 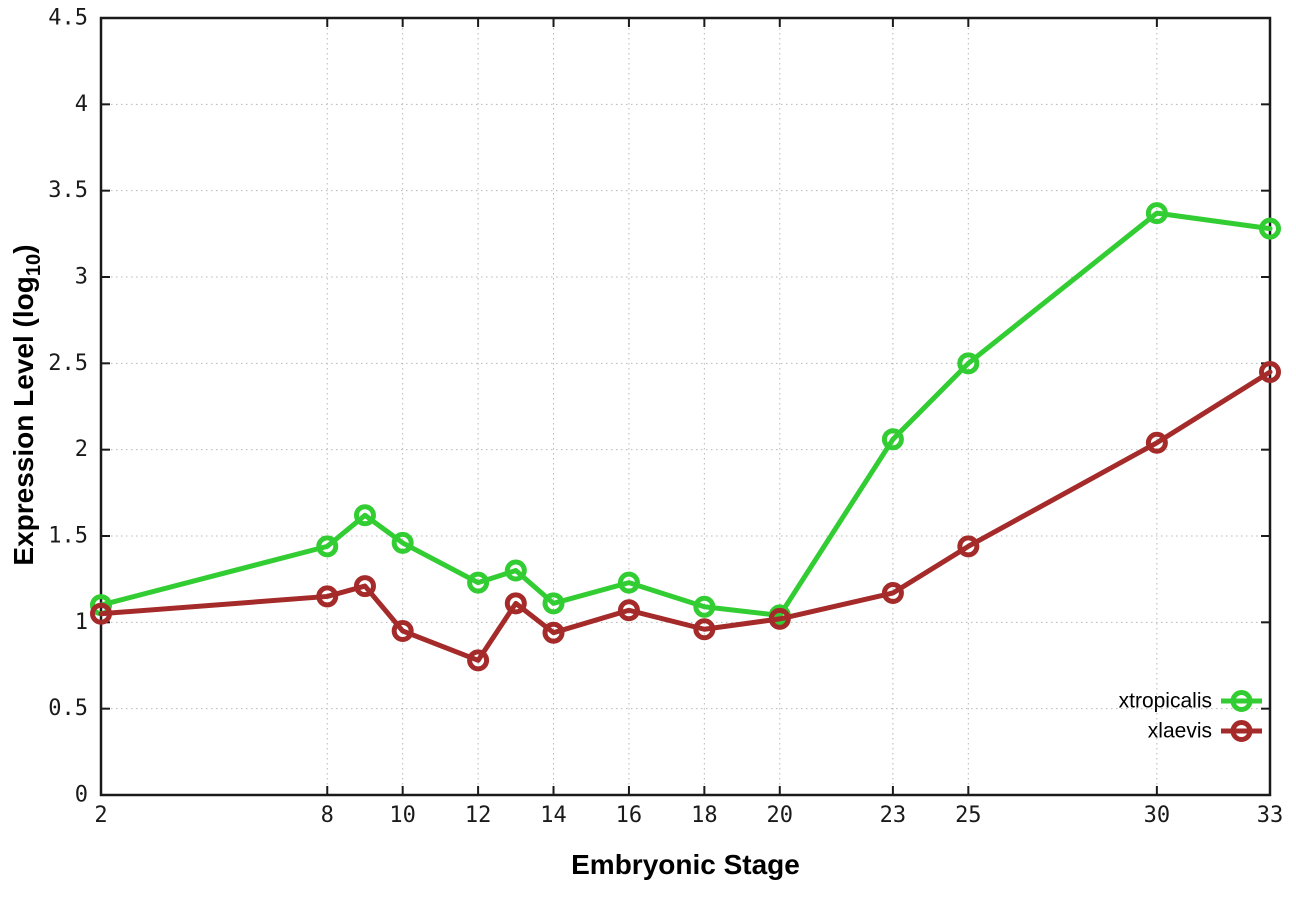 What do you see at coordinates (81, 449) in the screenshot?
I see `y-tick-label: 2` at bounding box center [81, 449].